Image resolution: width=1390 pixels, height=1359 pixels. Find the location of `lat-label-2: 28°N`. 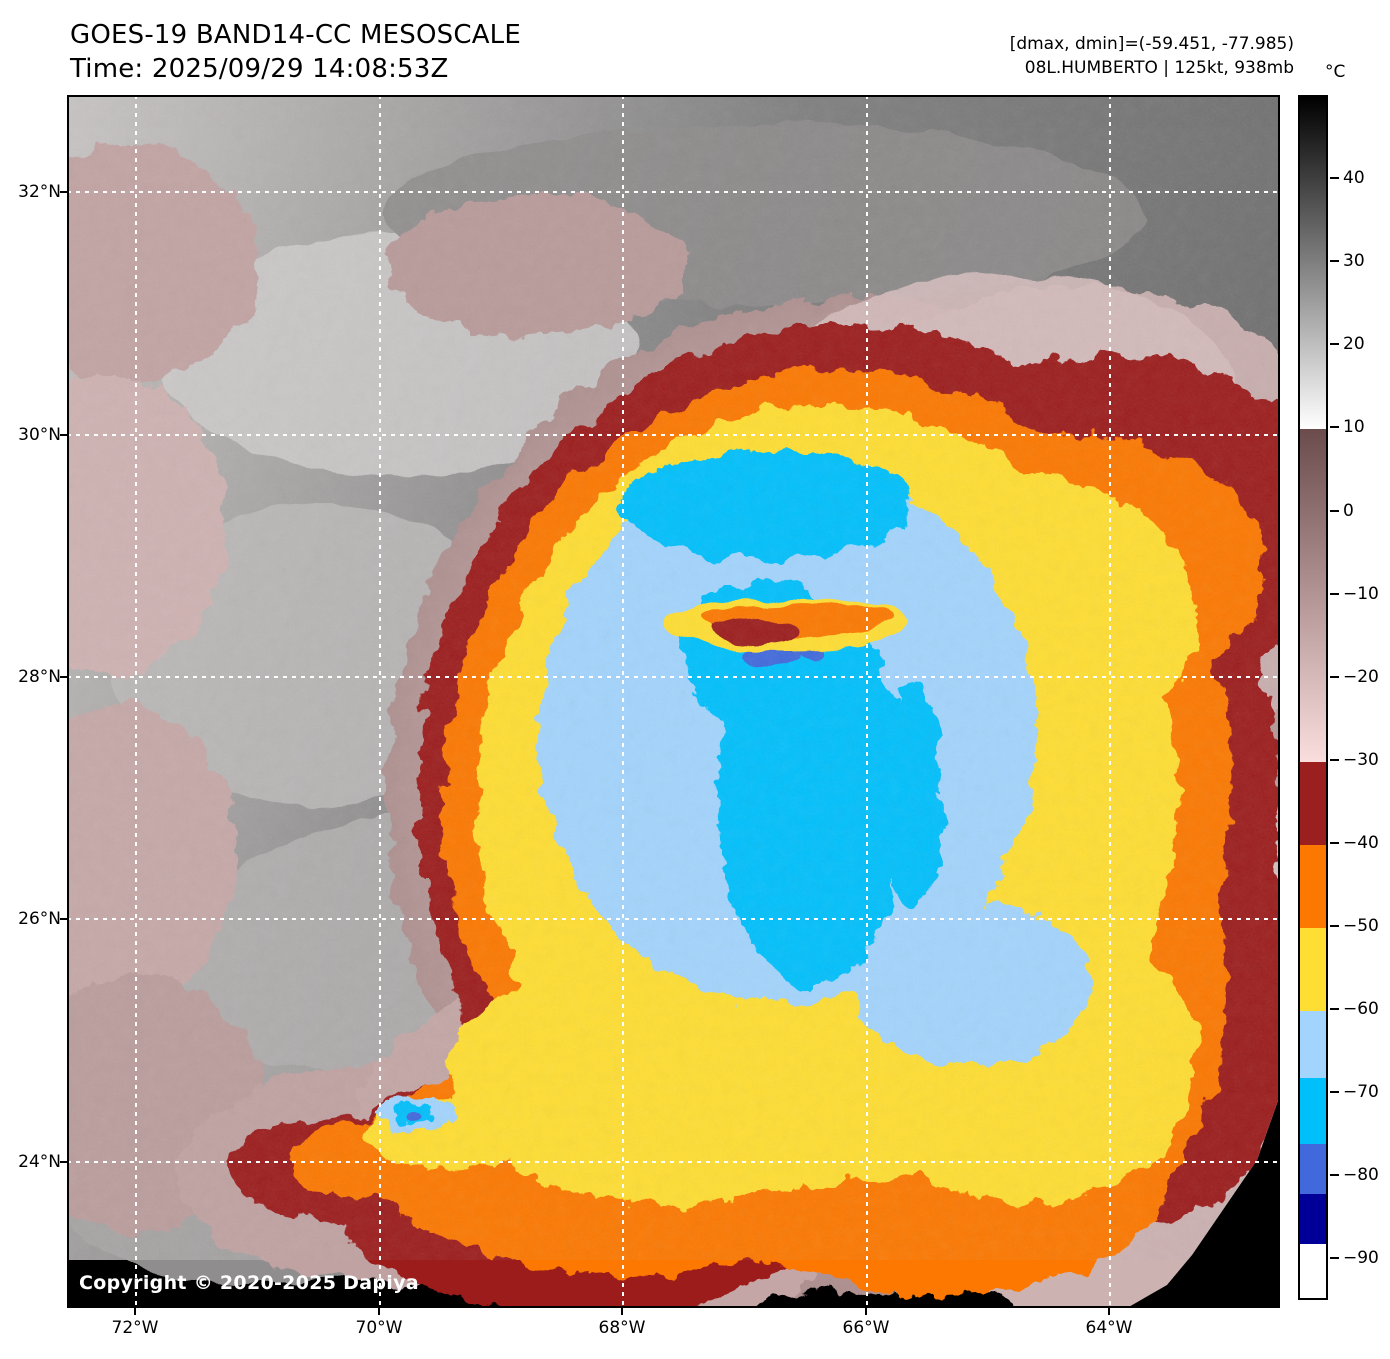

lat-label-2: 28°N is located at coordinates (39, 677).